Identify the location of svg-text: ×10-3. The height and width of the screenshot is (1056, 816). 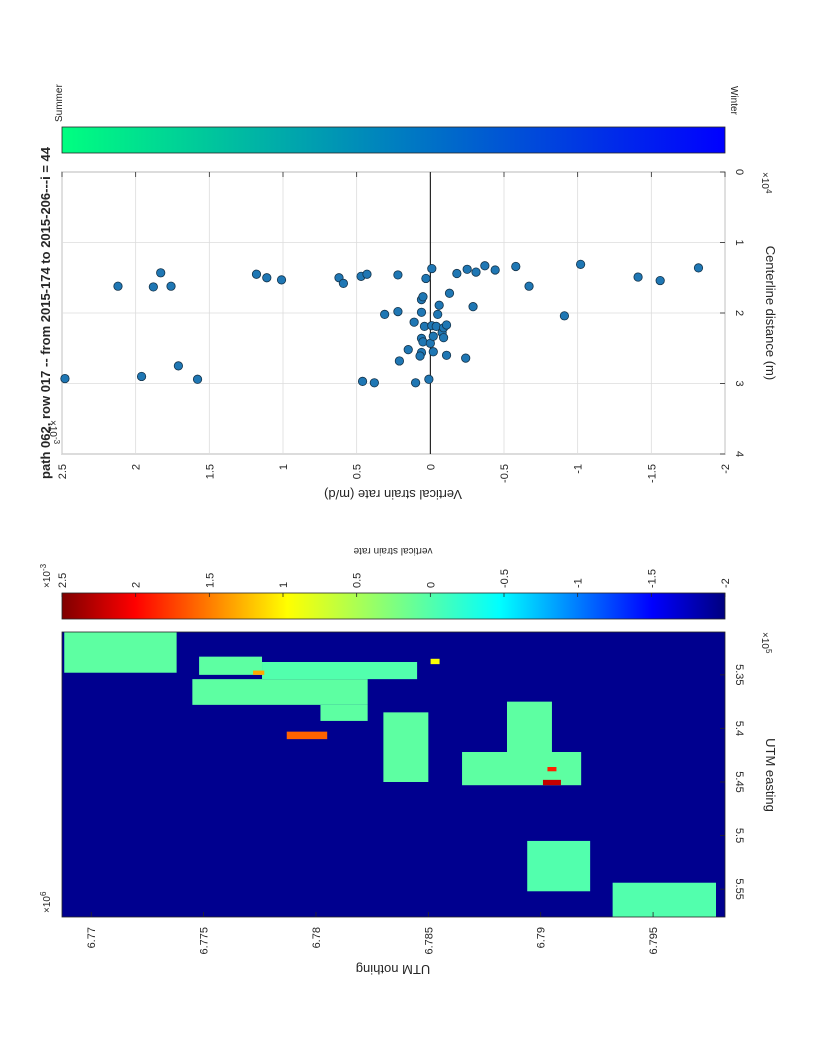
(46, 575).